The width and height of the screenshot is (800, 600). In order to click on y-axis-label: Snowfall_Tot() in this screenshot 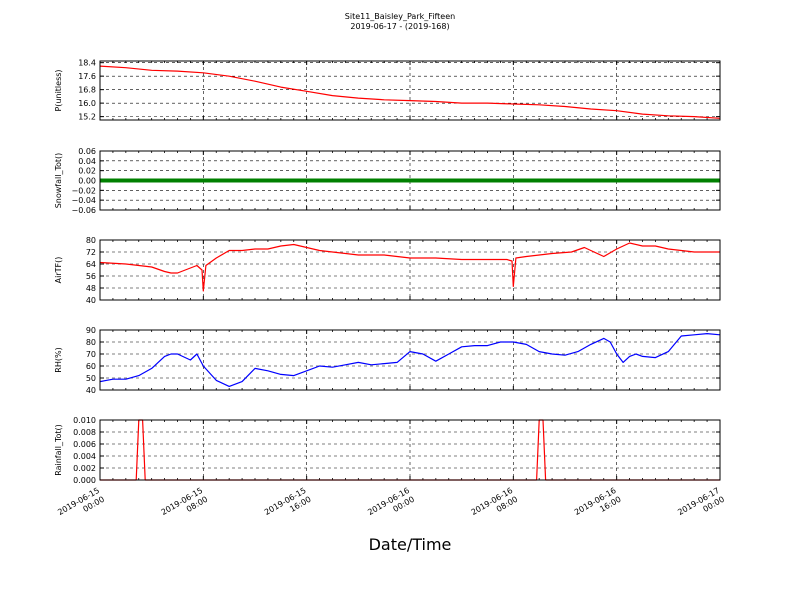, I will do `click(58, 181)`.